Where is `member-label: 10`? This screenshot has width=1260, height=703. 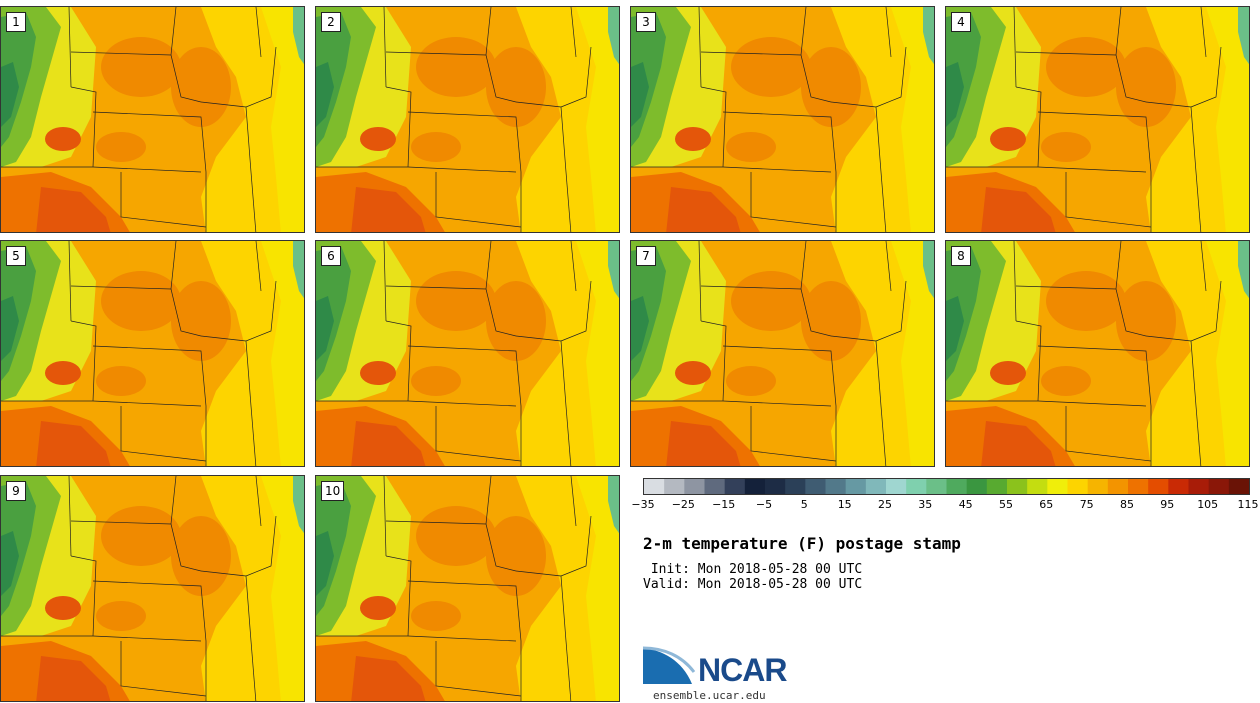
member-label: 10 is located at coordinates (333, 491).